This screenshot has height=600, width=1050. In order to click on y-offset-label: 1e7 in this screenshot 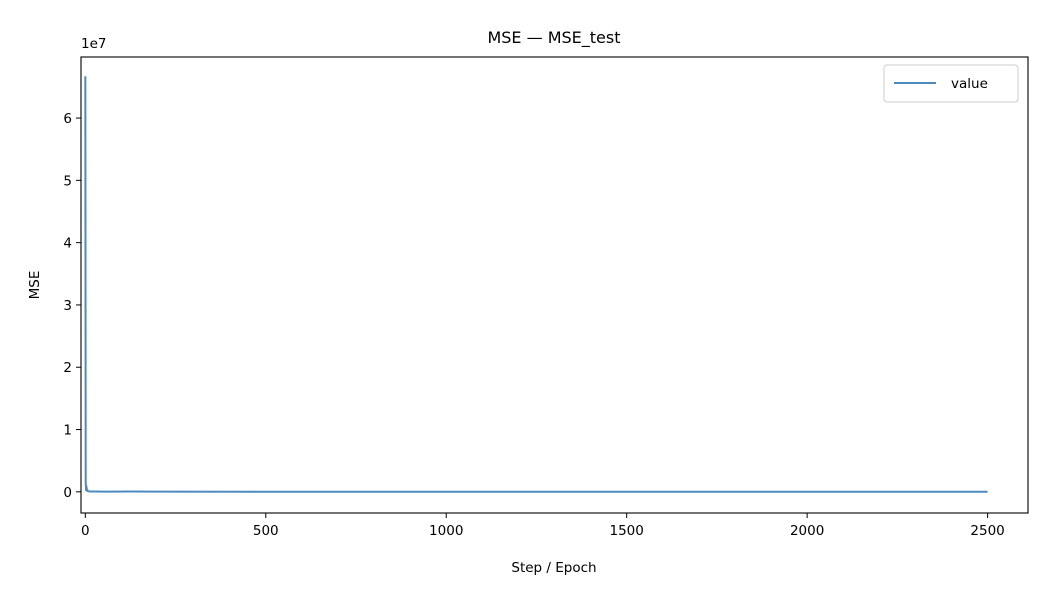, I will do `click(93, 44)`.